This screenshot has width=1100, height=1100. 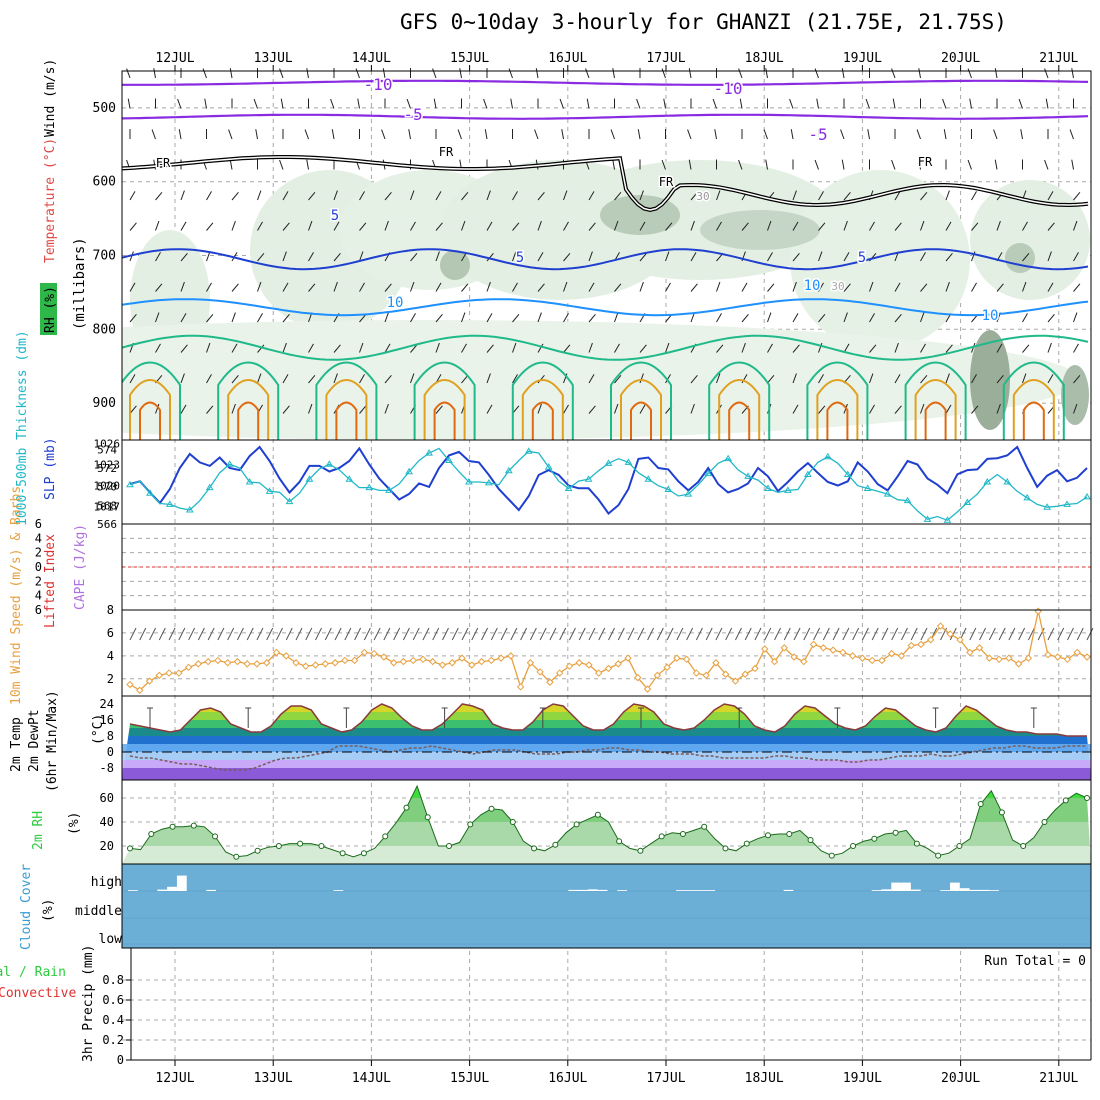 I want to click on slp-tick: 1023, so click(x=107, y=465).